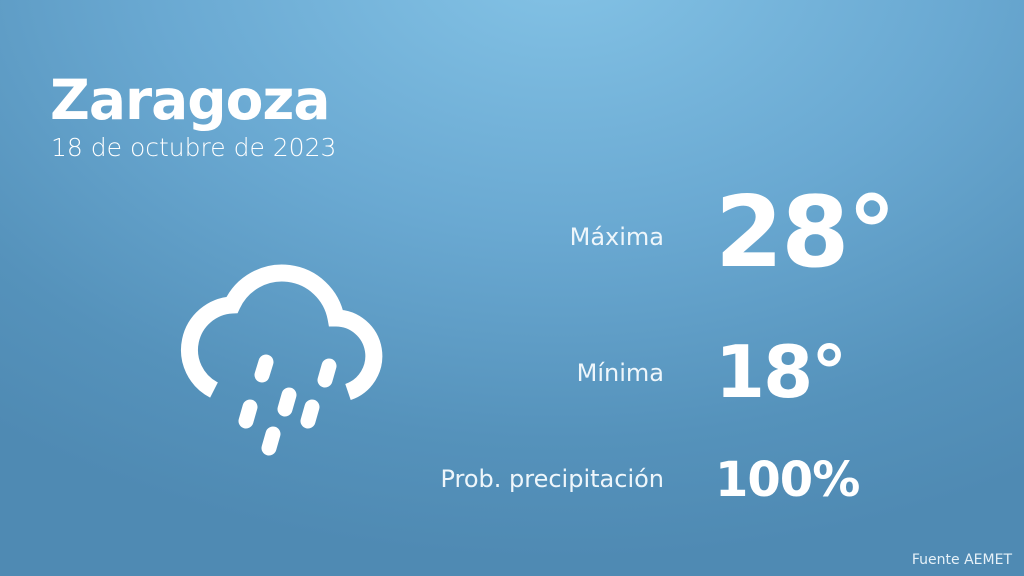 The width and height of the screenshot is (1024, 576). I want to click on forecast-date: 18 de octubre de 2023, so click(194, 147).